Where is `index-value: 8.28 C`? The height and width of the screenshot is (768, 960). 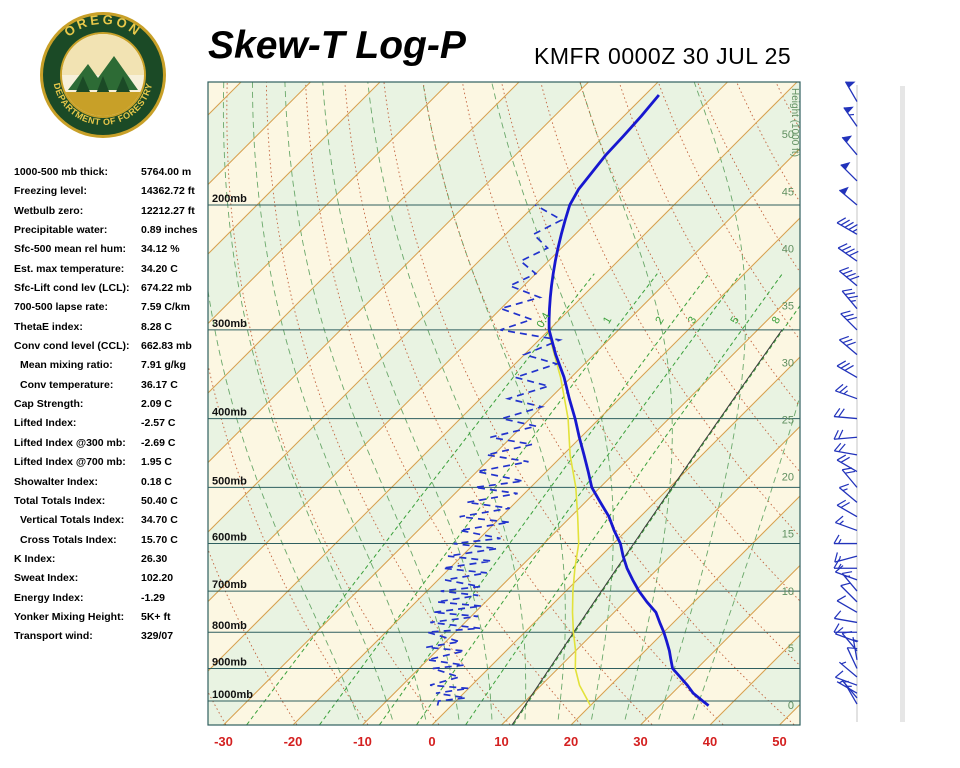 index-value: 8.28 C is located at coordinates (156, 326).